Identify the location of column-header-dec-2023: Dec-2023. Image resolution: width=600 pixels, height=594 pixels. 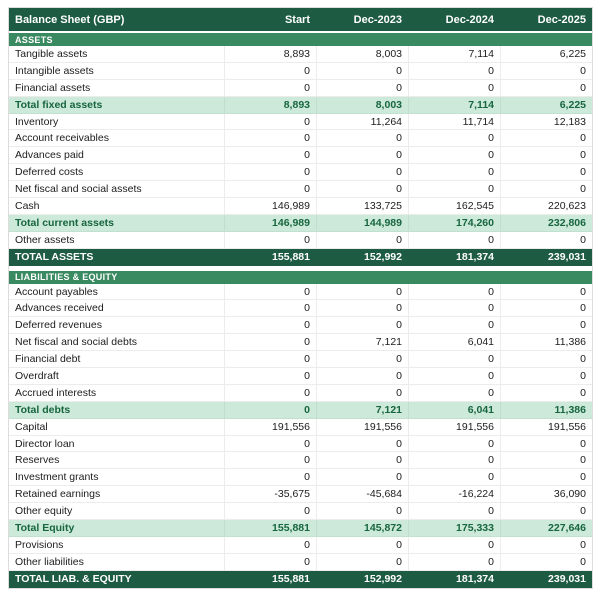
(377, 19).